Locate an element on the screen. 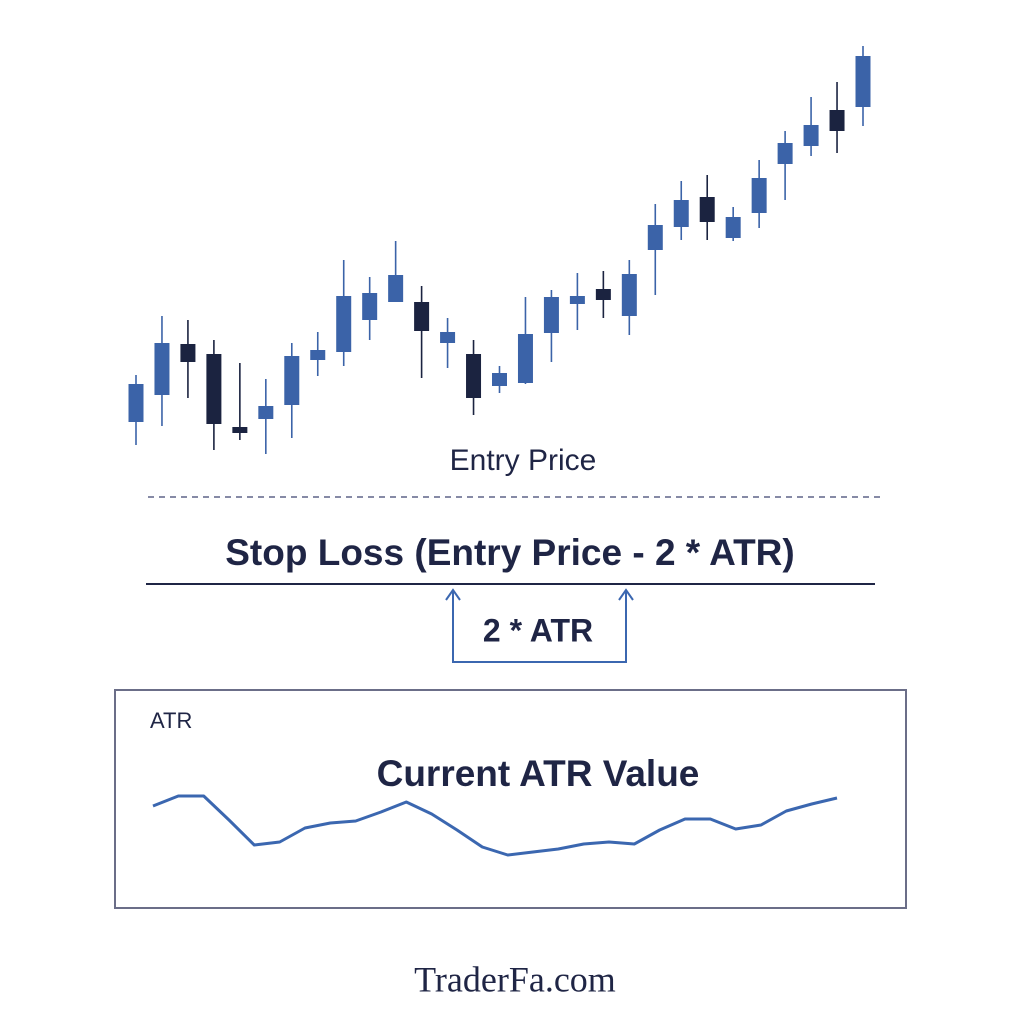 Image resolution: width=1024 pixels, height=1024 pixels. atr-label: ATR is located at coordinates (171, 720).